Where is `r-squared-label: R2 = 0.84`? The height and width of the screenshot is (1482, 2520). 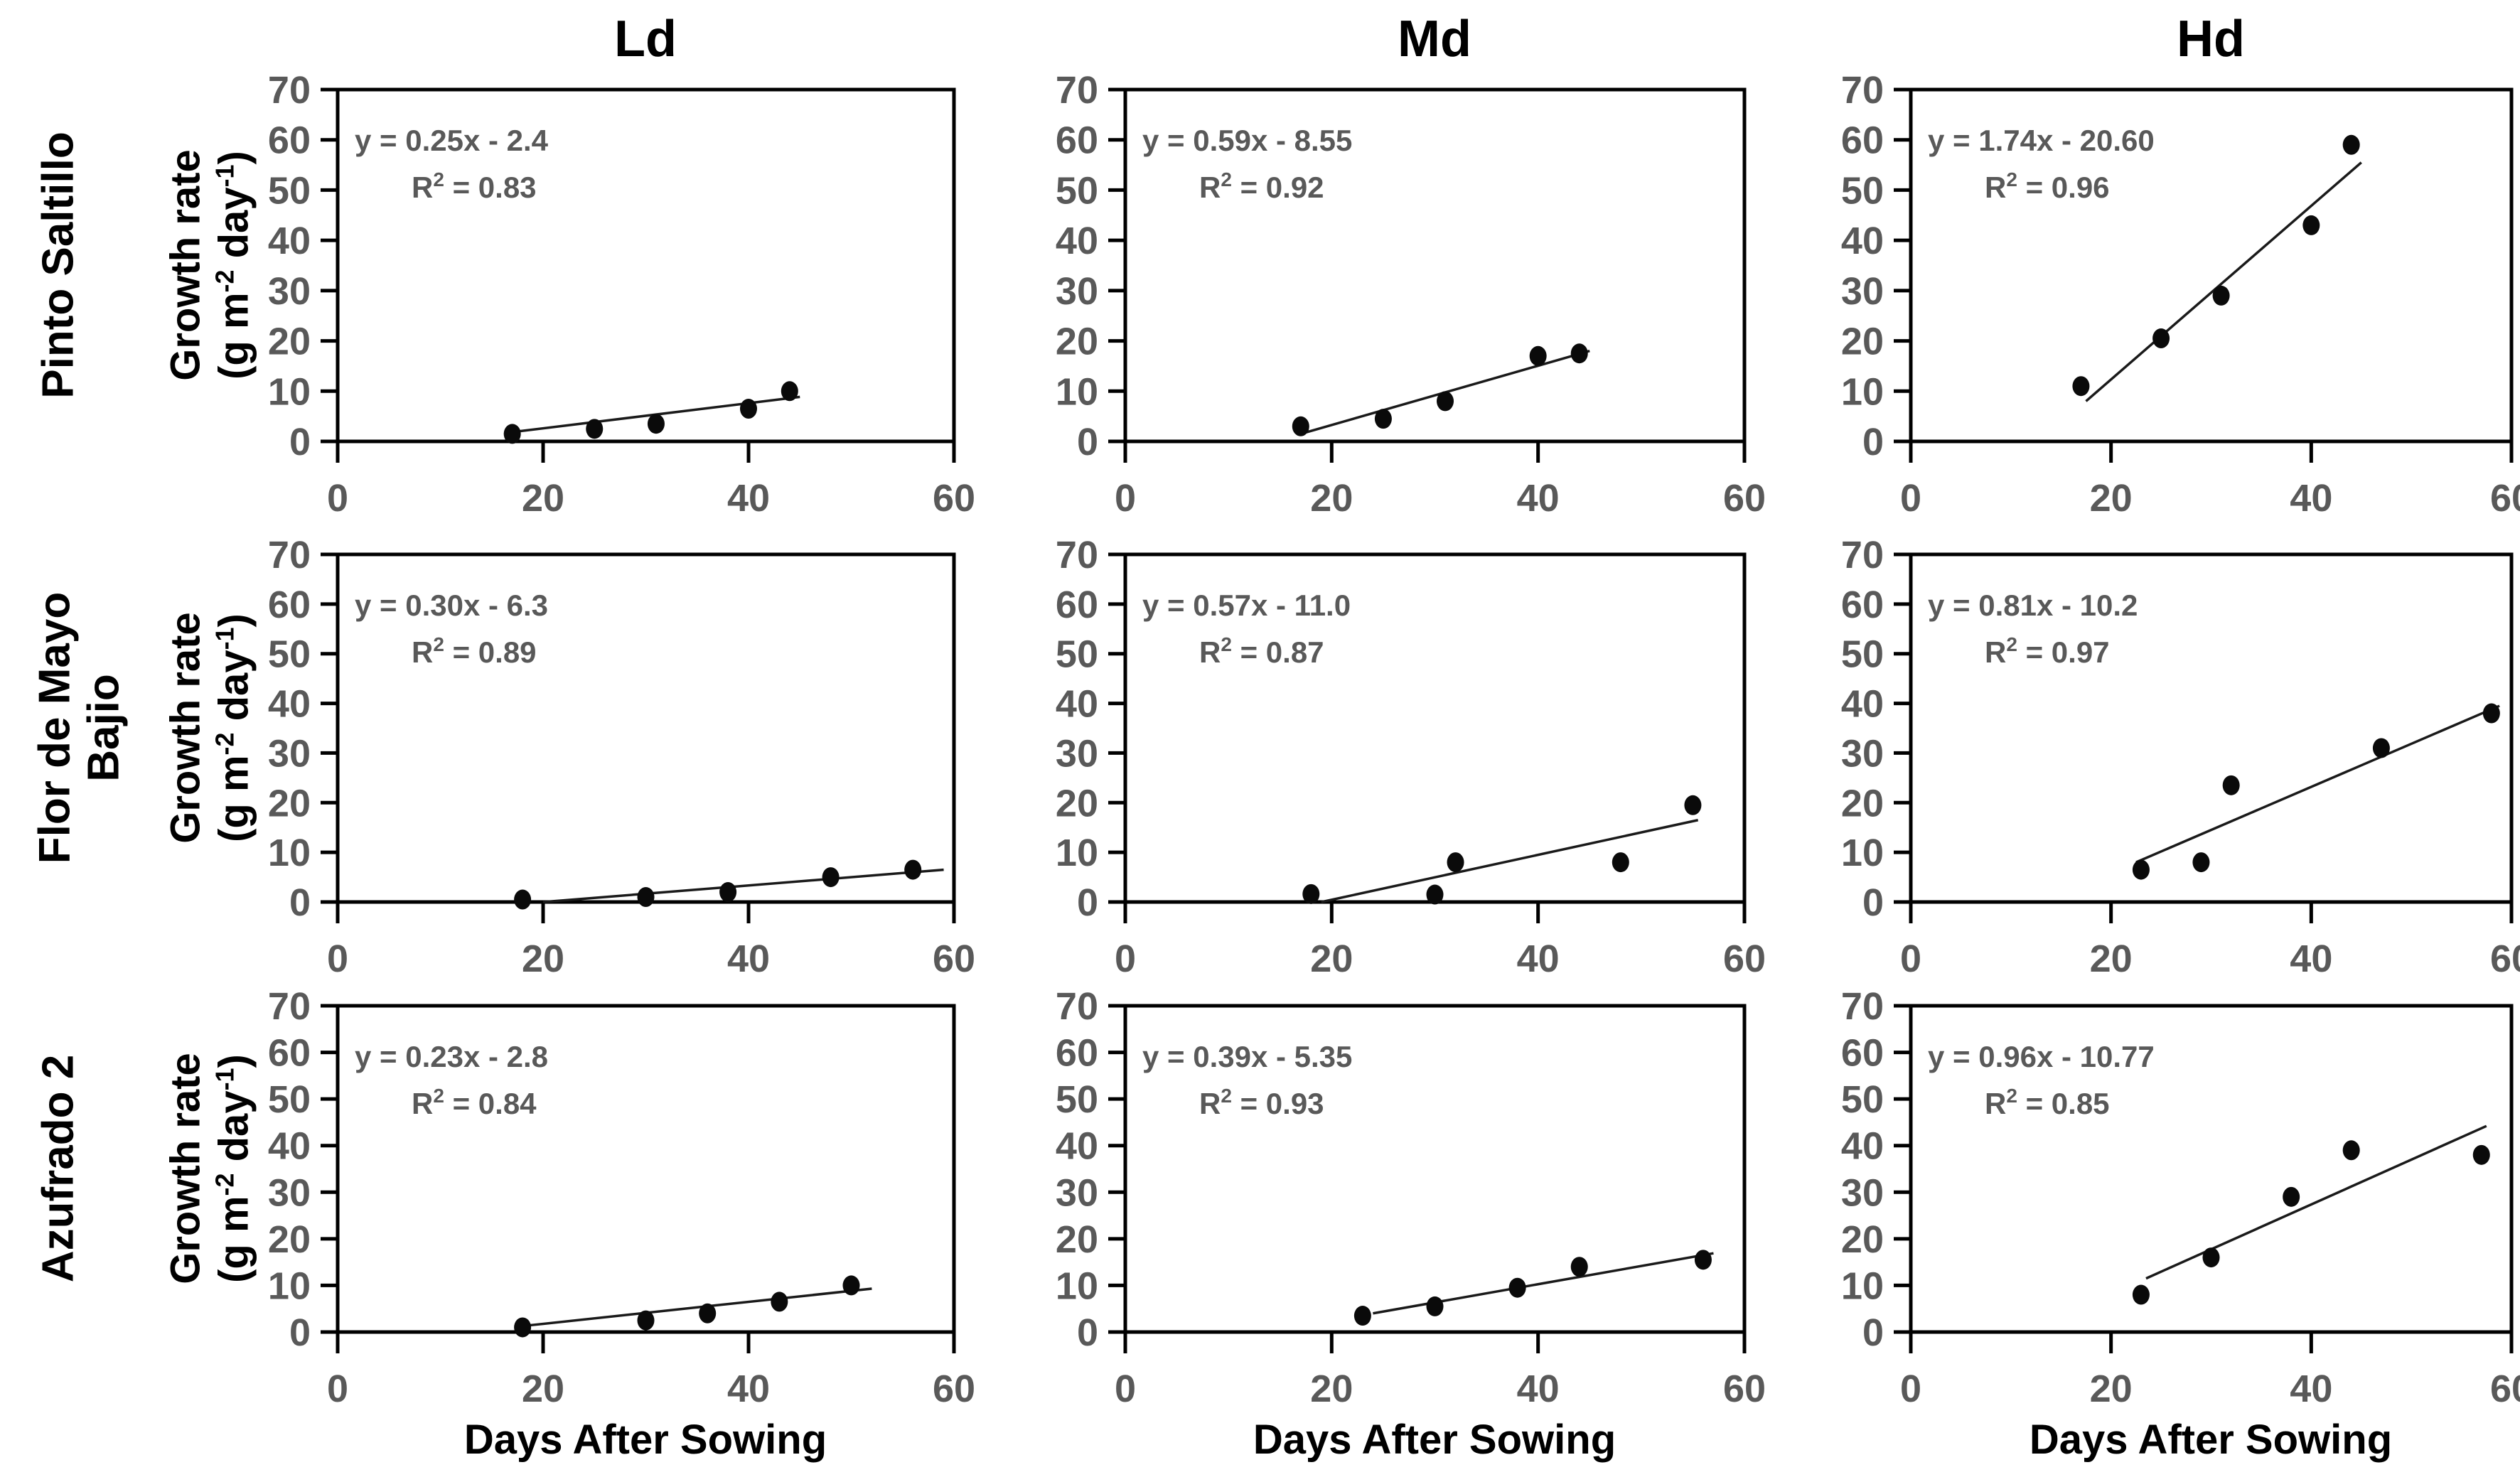
r-squared-label: R2 = 0.84 is located at coordinates (475, 1102).